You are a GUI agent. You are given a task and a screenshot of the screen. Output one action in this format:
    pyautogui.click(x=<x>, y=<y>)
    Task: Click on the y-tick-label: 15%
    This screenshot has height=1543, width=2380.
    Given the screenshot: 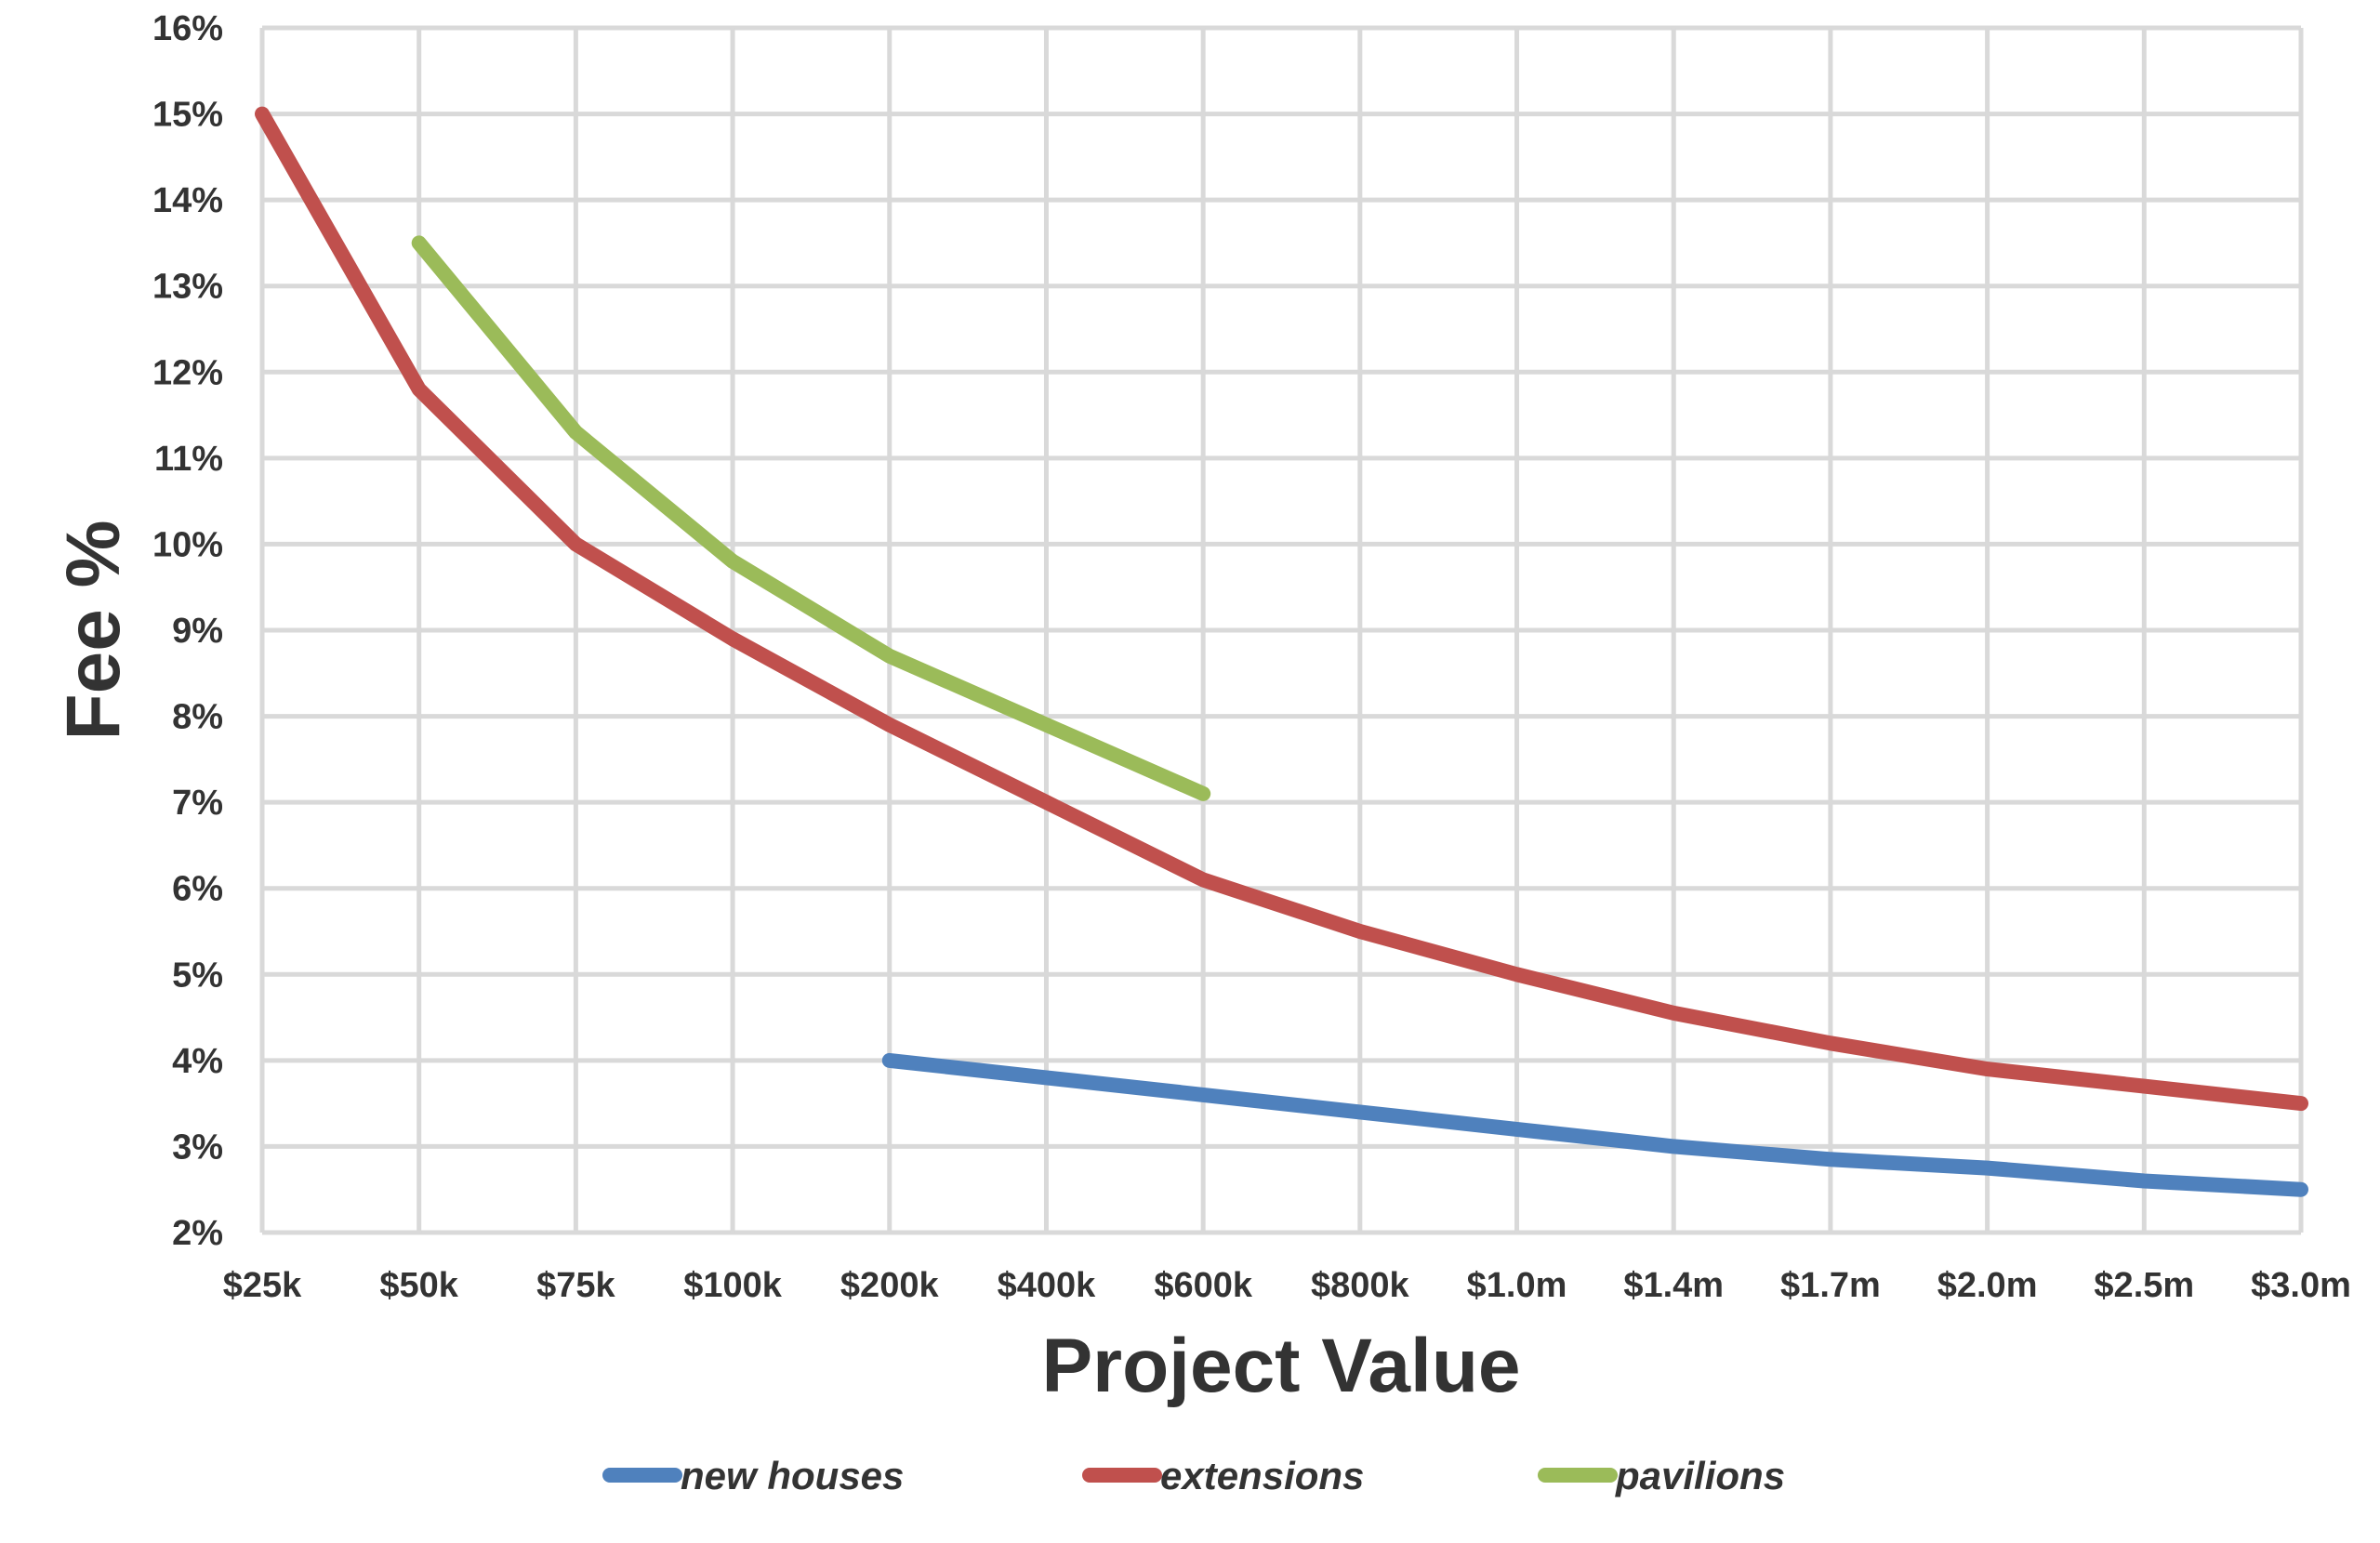 What is the action you would take?
    pyautogui.click(x=187, y=115)
    